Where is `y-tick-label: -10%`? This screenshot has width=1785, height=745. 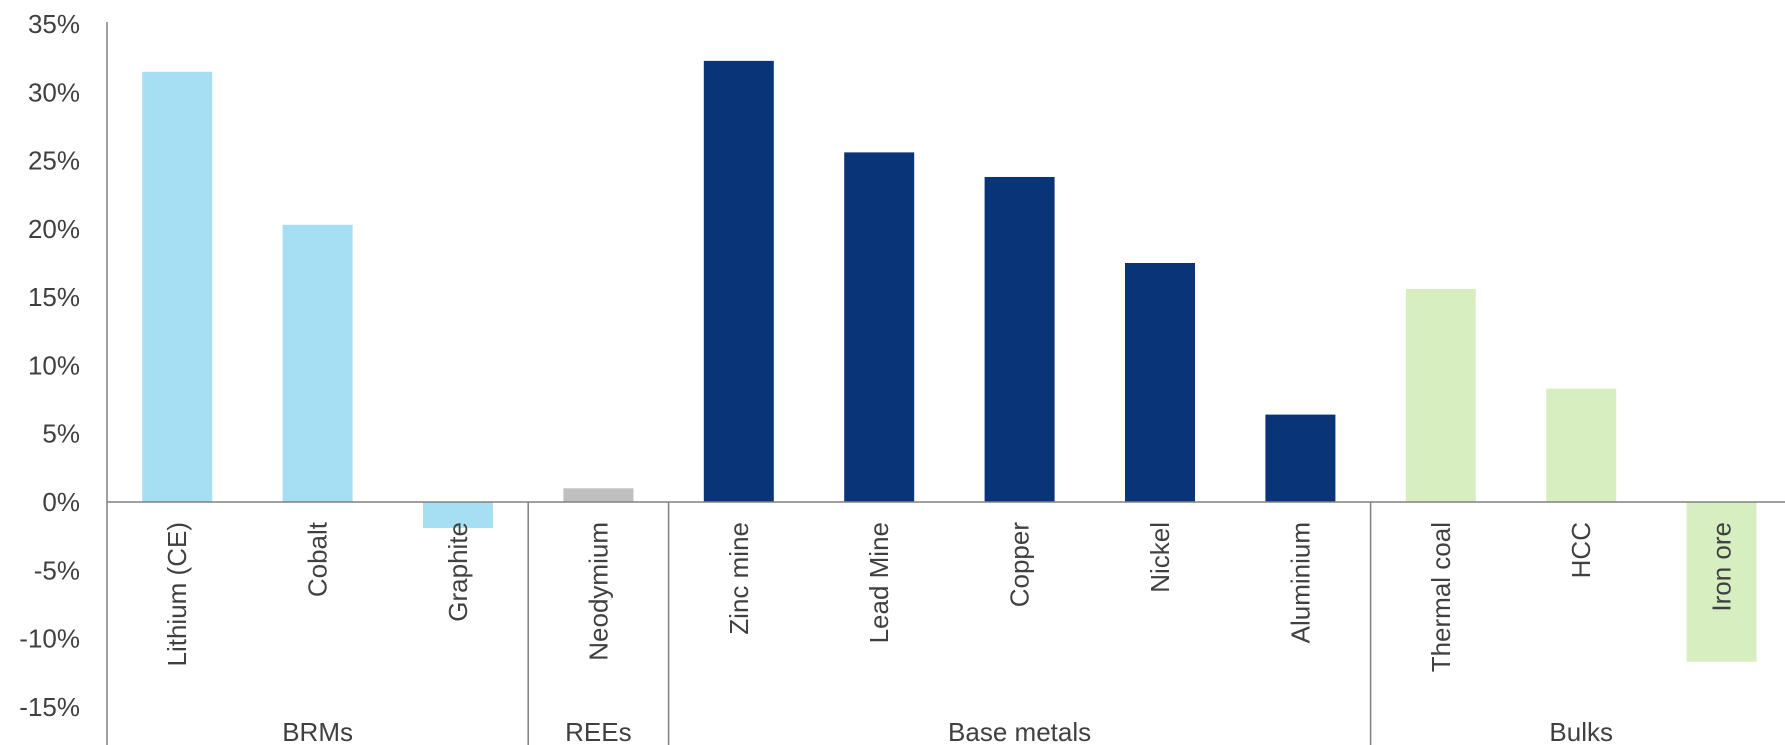
y-tick-label: -10% is located at coordinates (49, 639).